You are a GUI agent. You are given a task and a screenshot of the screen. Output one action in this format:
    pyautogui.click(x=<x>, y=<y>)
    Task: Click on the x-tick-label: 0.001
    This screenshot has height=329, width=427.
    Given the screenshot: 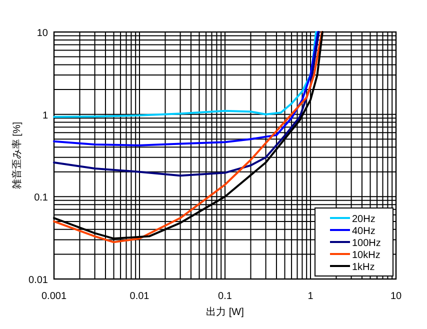 What is the action you would take?
    pyautogui.click(x=54, y=296)
    